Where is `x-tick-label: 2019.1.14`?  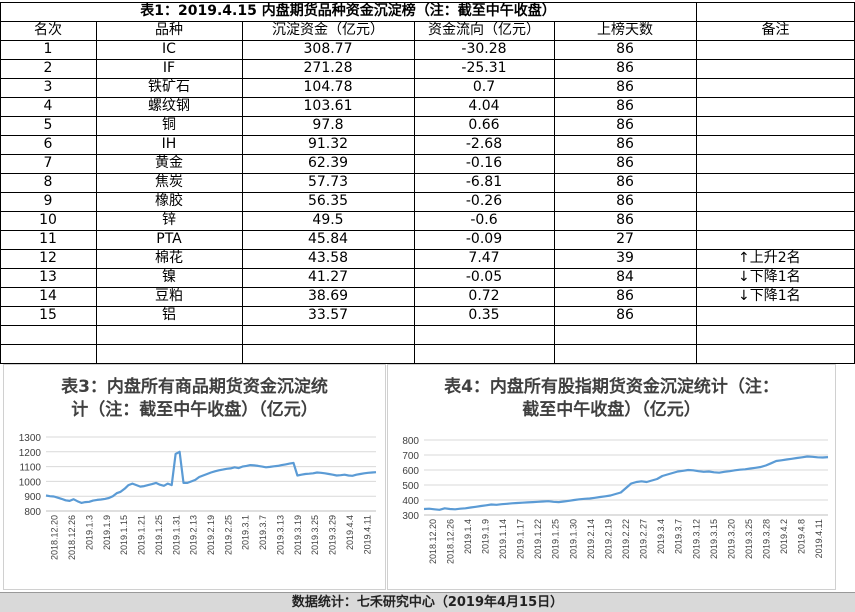
x-tick-label: 2019.1.14 is located at coordinates (503, 539).